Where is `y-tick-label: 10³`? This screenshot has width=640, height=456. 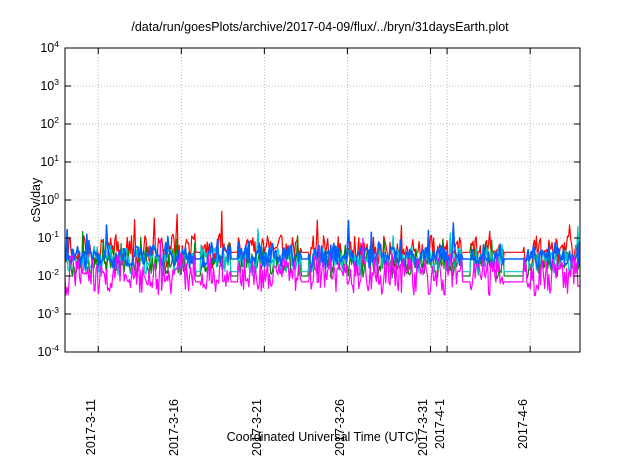 y-tick-label: 10³ is located at coordinates (49, 84).